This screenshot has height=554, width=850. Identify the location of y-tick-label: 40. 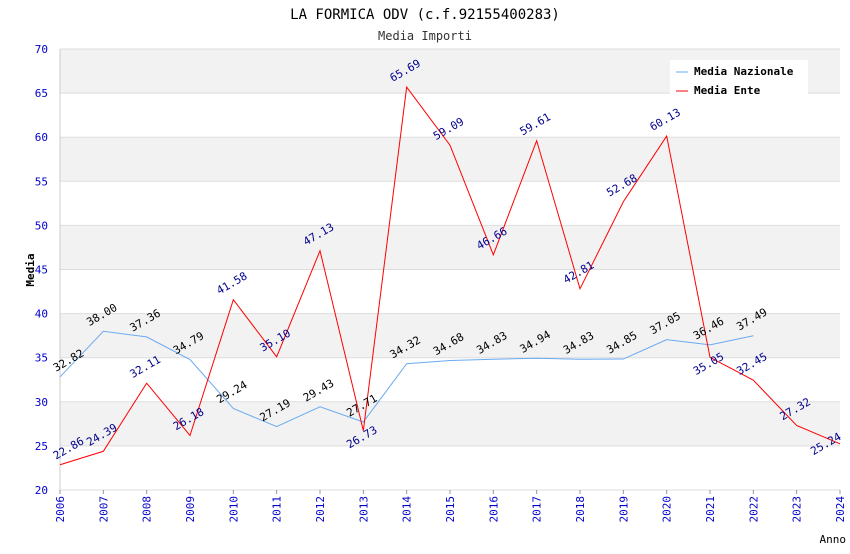
(41, 314).